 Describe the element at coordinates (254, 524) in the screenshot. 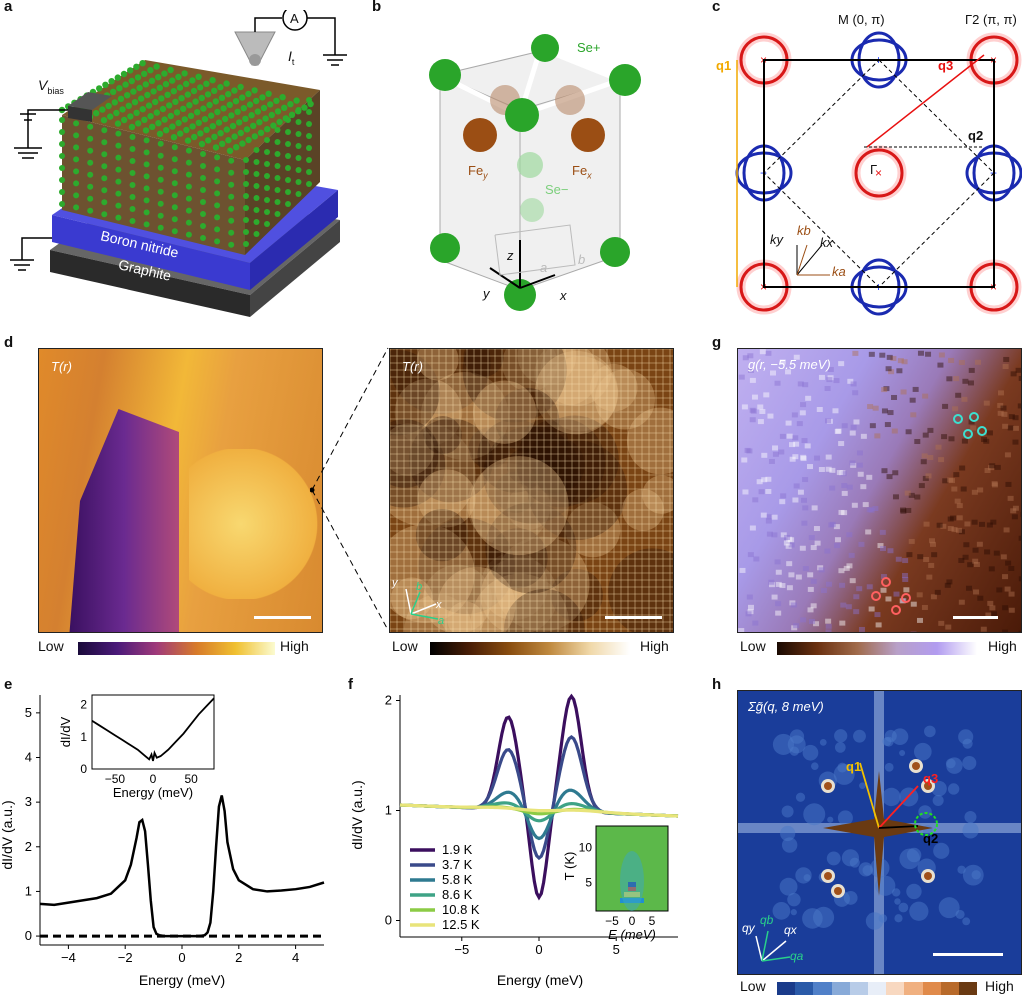

I see `topography-bright-region` at that location.